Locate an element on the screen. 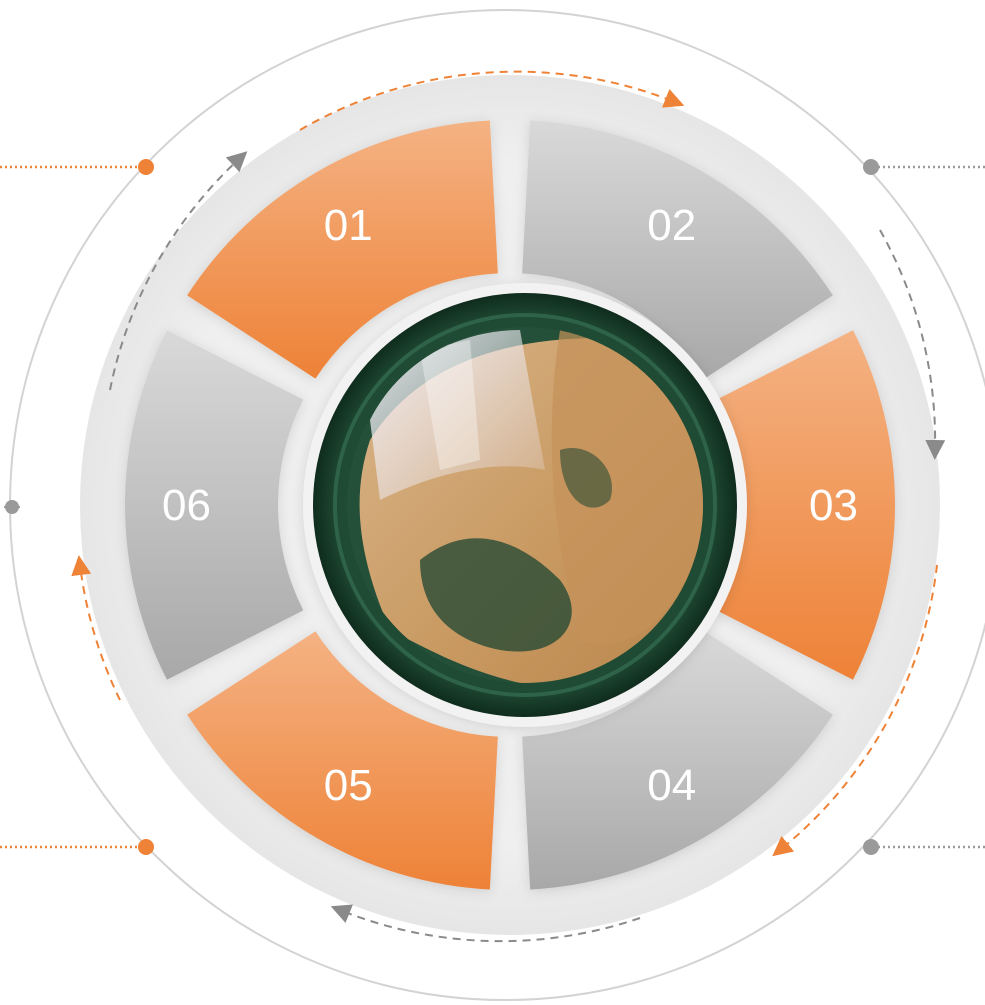 This screenshot has width=985, height=1005. connector-left is located at coordinates (12, 507).